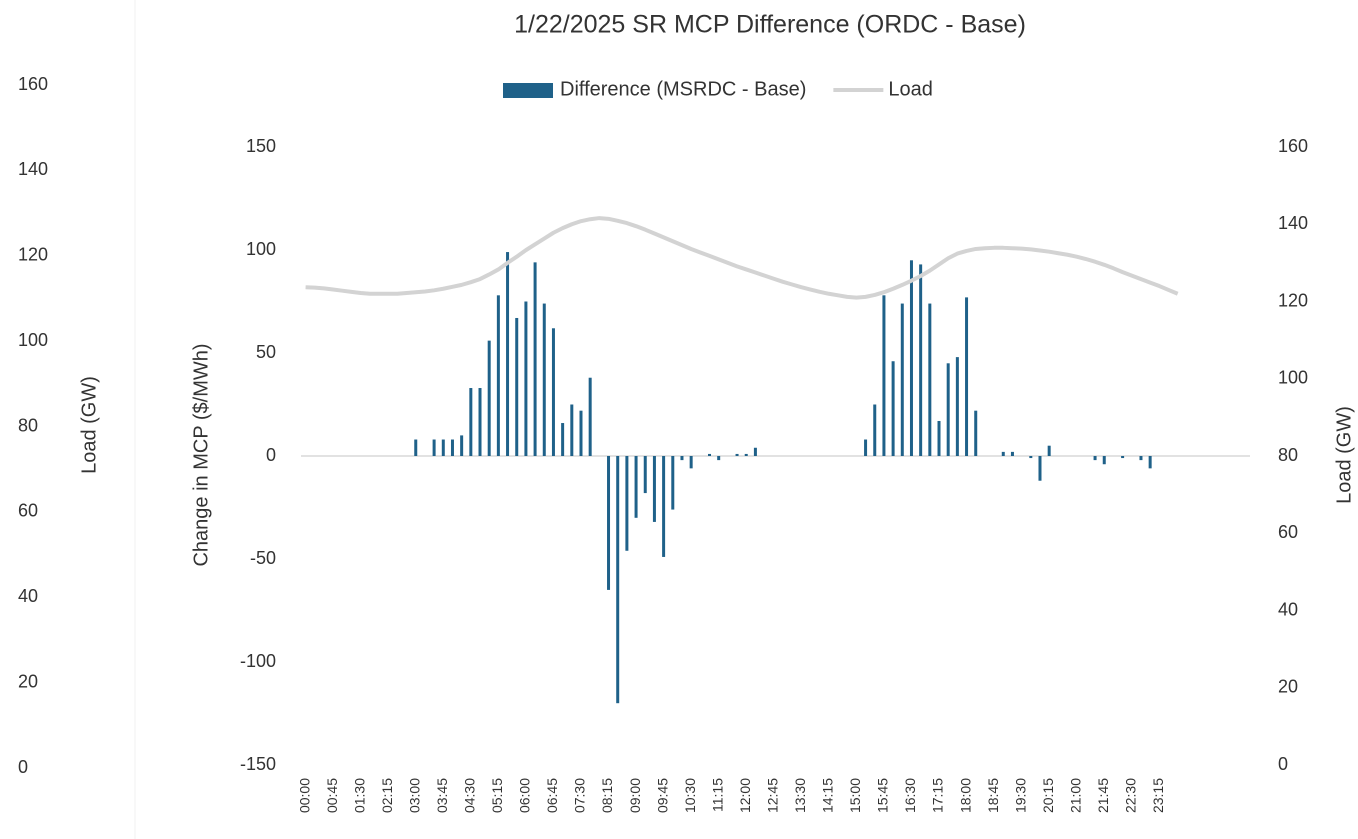  What do you see at coordinates (28, 511) in the screenshot?
I see `partial-y-tick-label: 60` at bounding box center [28, 511].